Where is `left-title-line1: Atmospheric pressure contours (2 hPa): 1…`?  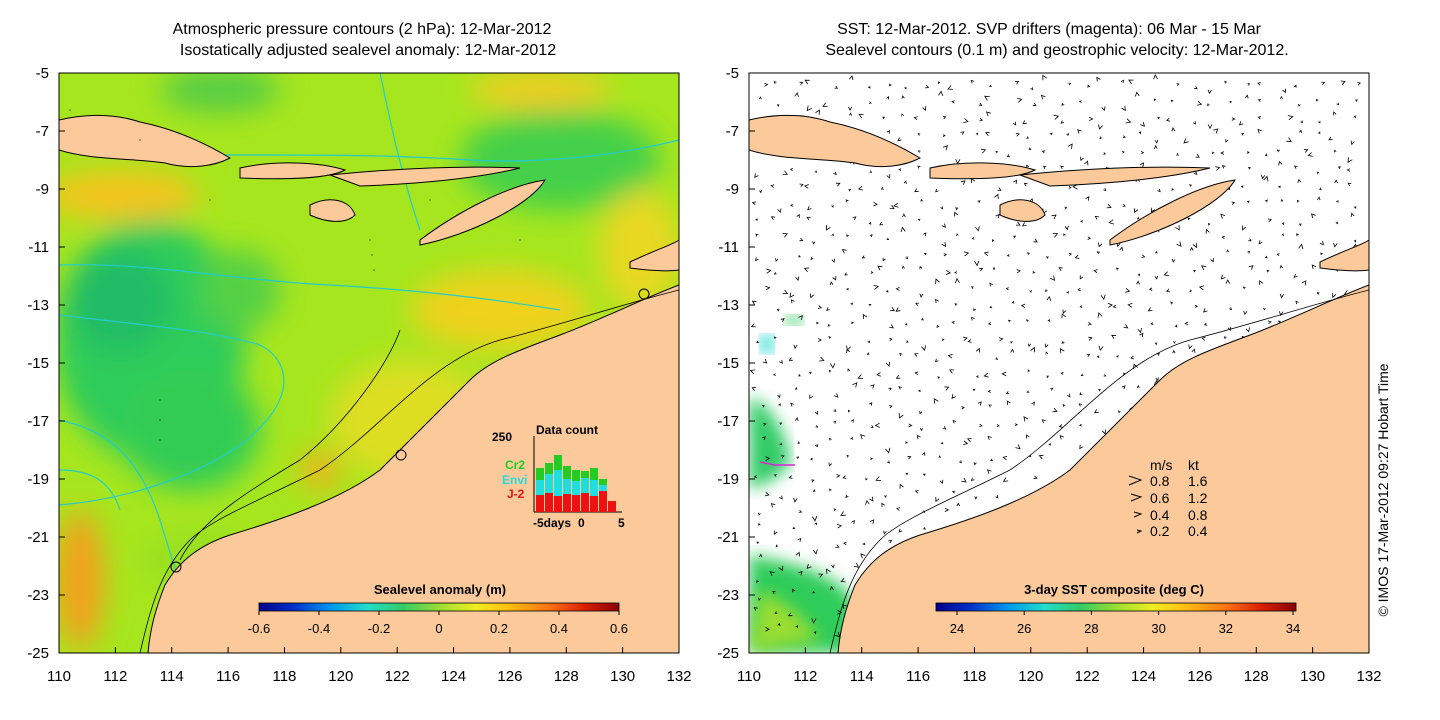 left-title-line1: Atmospheric pressure contours (2 hPa): 1… is located at coordinates (362, 29).